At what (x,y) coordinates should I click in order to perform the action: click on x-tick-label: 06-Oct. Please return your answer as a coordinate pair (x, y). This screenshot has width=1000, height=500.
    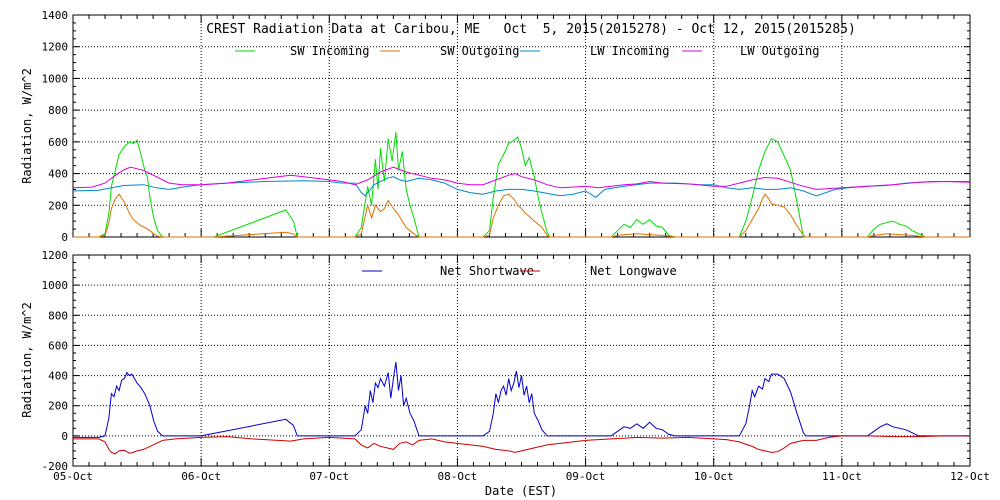
    Looking at the image, I should click on (201, 476).